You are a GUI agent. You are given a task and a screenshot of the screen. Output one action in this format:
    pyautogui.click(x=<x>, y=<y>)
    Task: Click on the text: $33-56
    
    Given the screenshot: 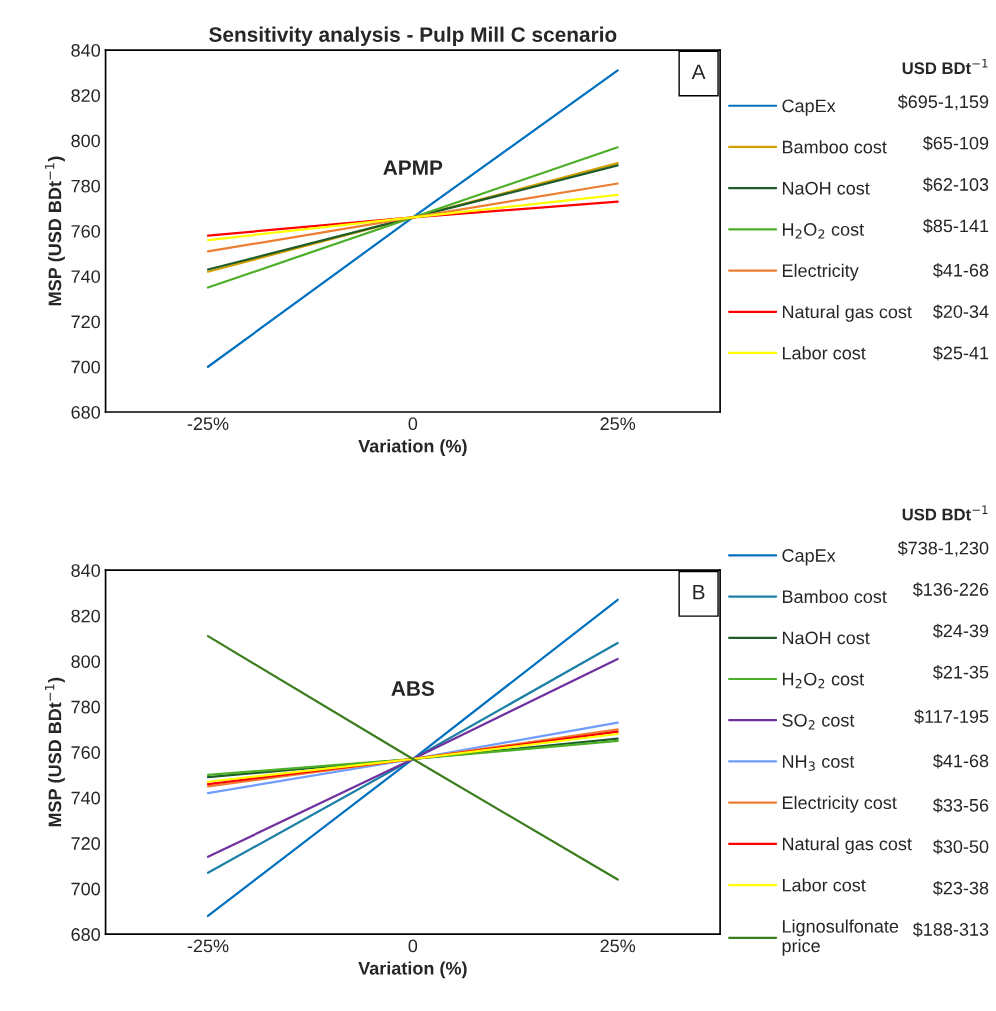 What is the action you would take?
    pyautogui.click(x=961, y=805)
    